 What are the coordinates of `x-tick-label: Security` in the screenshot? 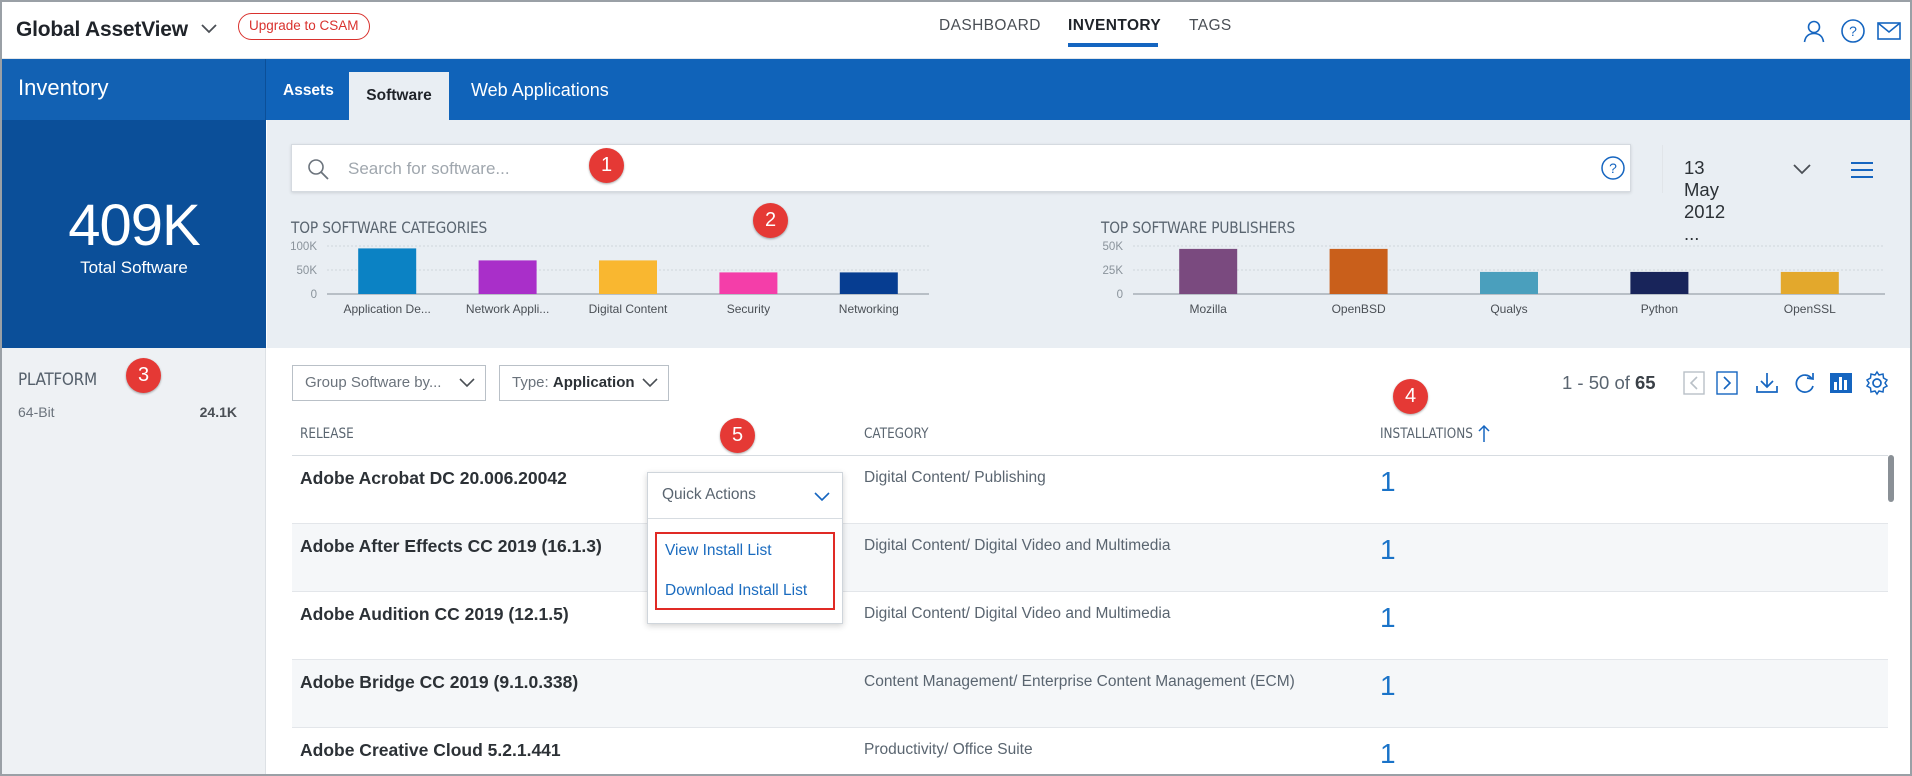 It's located at (748, 309).